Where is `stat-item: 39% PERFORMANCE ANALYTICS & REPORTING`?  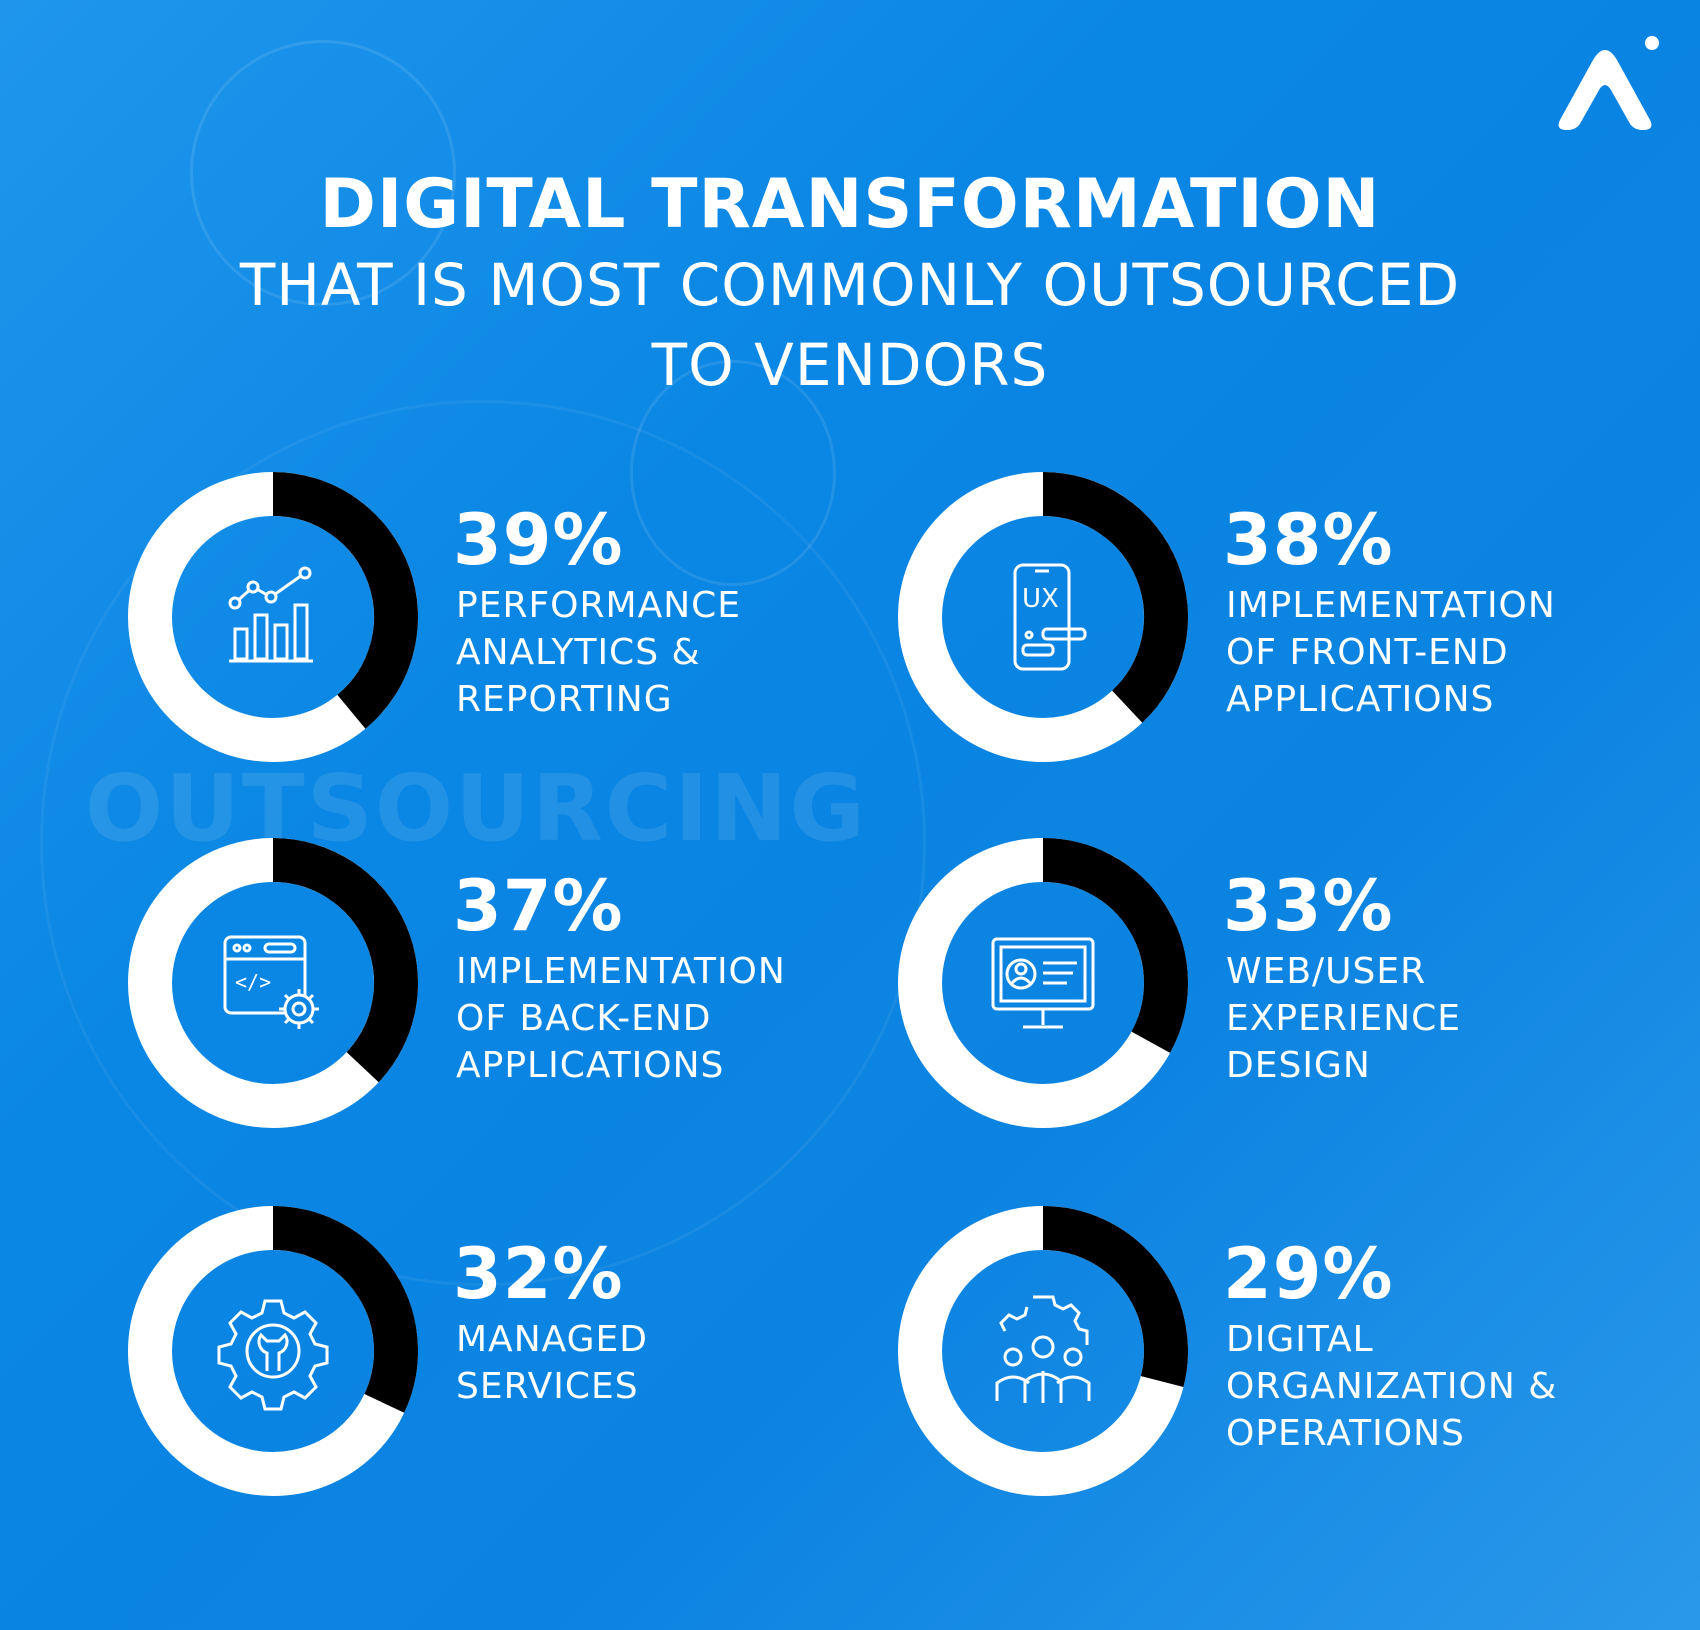
stat-item: 39% PERFORMANCE ANALYTICS & REPORTING is located at coordinates (508, 622).